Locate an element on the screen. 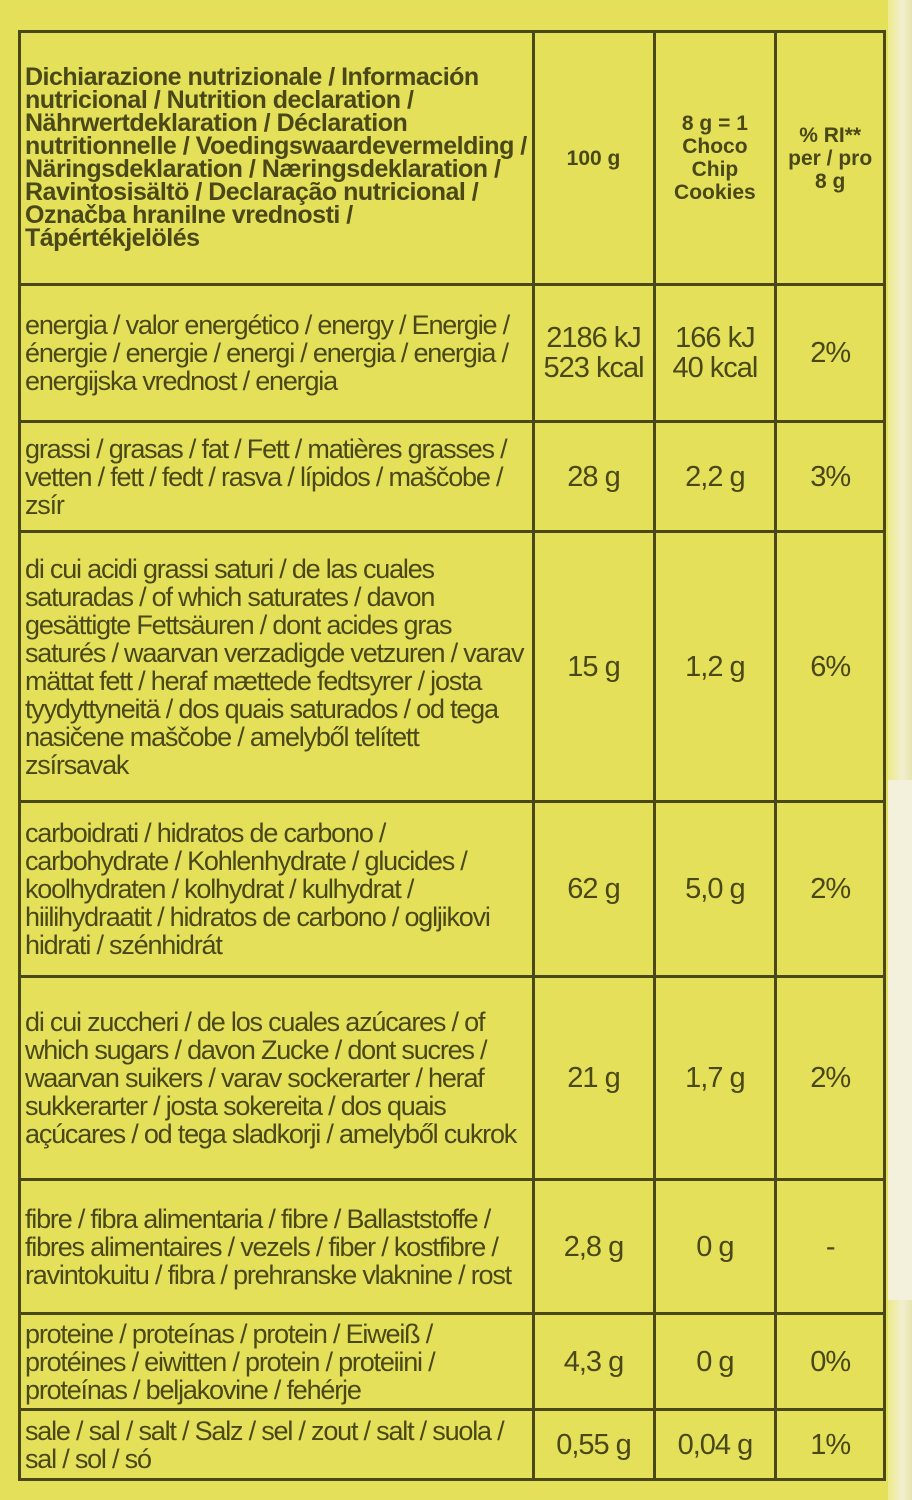 The width and height of the screenshot is (912, 1500). row-portion: 0,04 g is located at coordinates (715, 1444).